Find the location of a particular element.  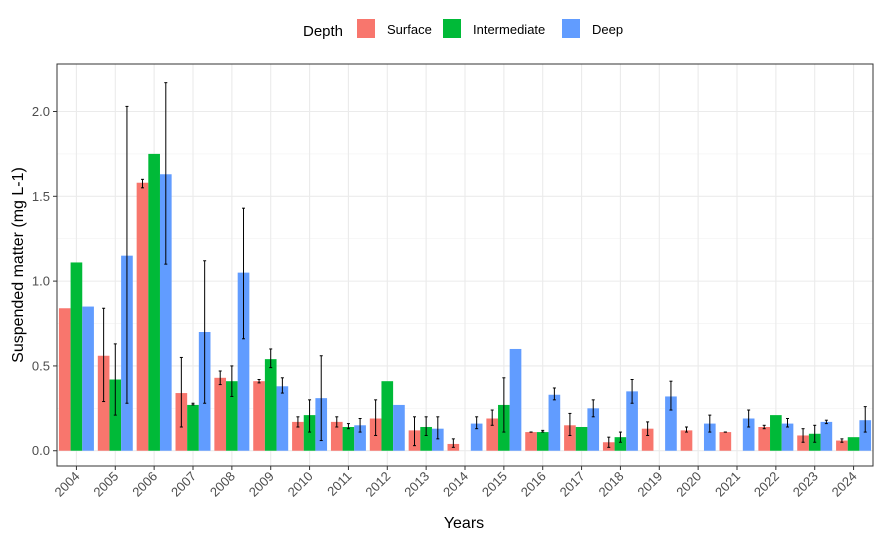

errorbar-surface-2011 is located at coordinates (337, 422).